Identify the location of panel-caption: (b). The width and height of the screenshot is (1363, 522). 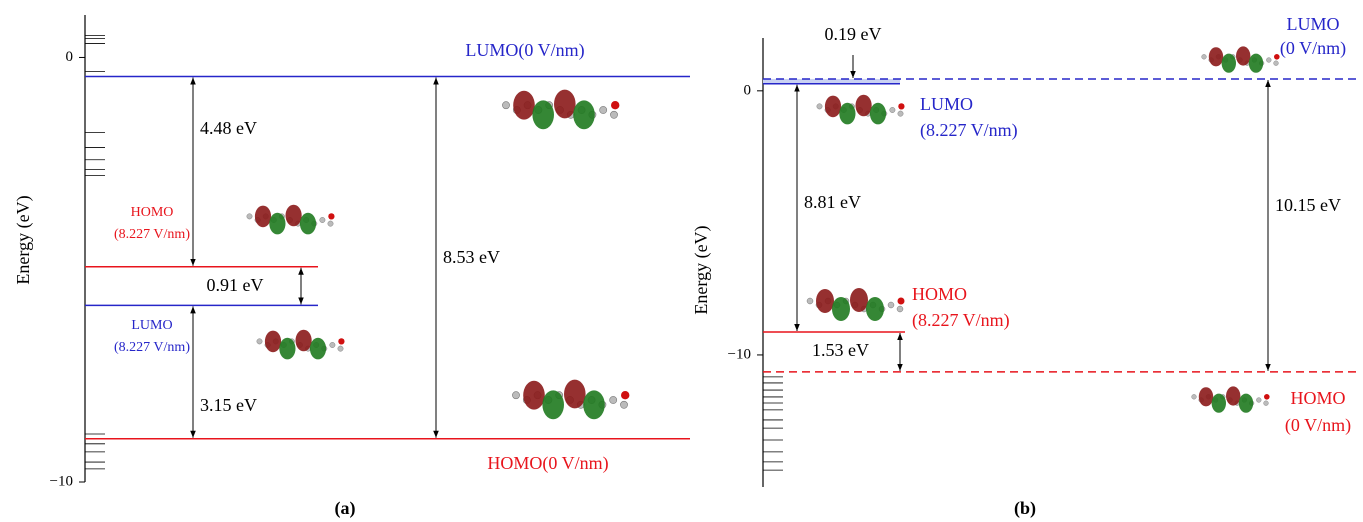
(1025, 508).